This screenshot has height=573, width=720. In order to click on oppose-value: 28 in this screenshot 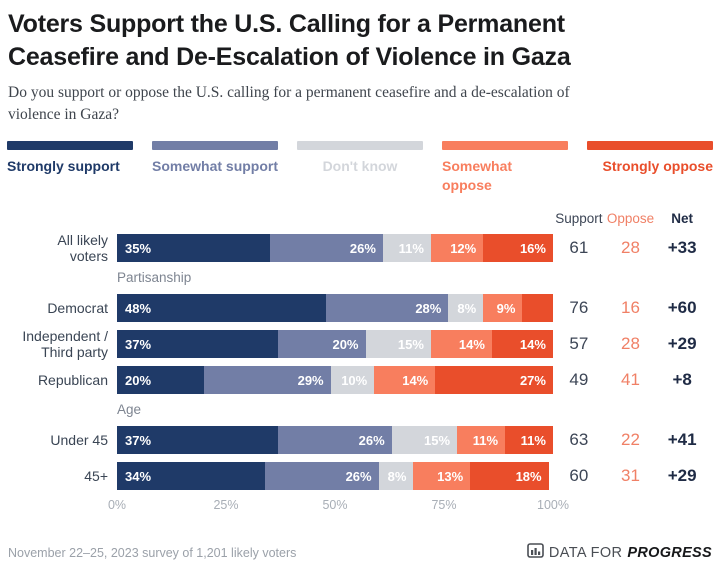, I will do `click(630, 247)`.